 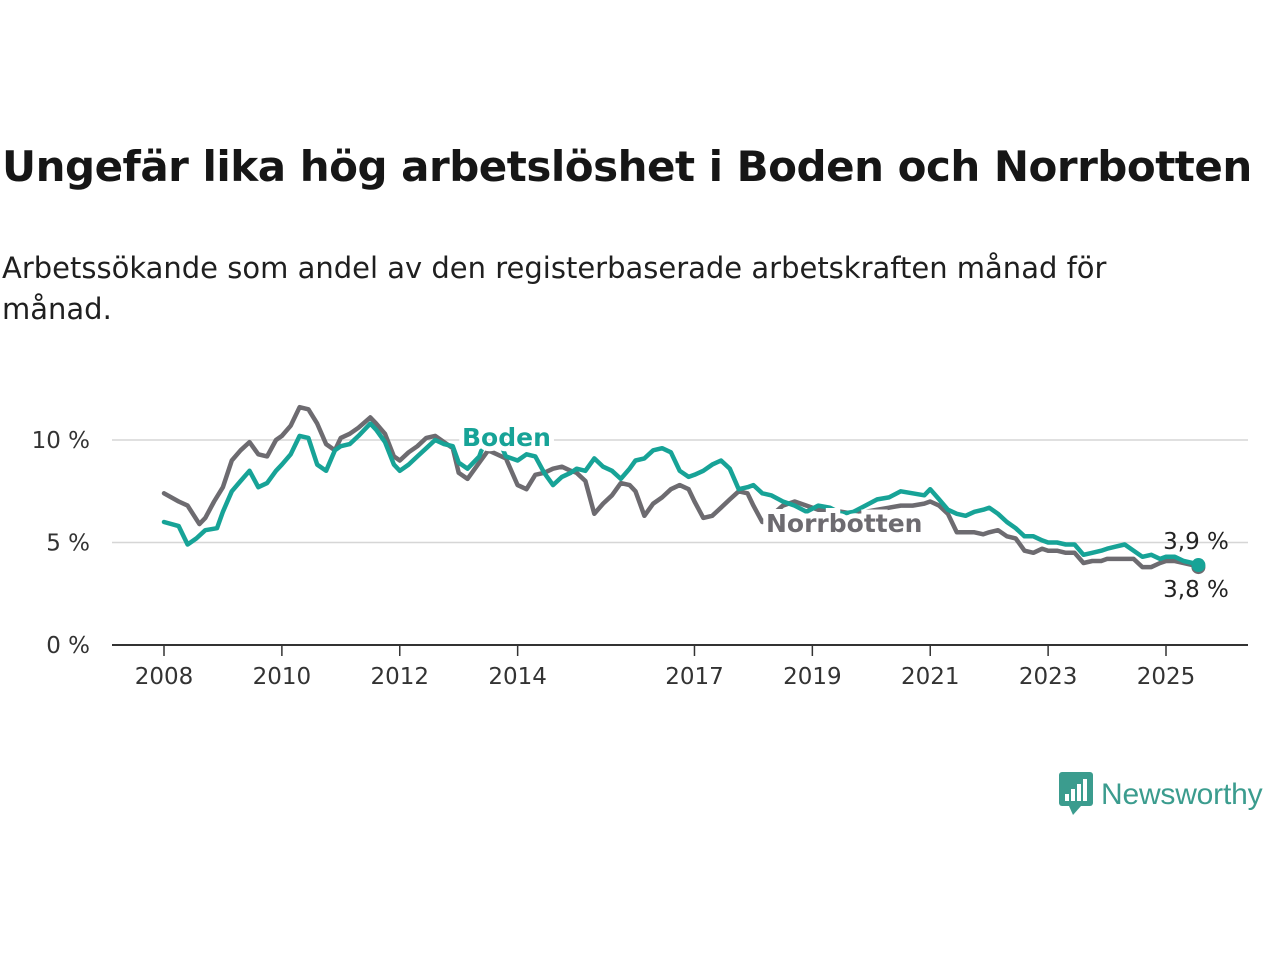 What do you see at coordinates (399, 677) in the screenshot?
I see `x-tick-label: 2012` at bounding box center [399, 677].